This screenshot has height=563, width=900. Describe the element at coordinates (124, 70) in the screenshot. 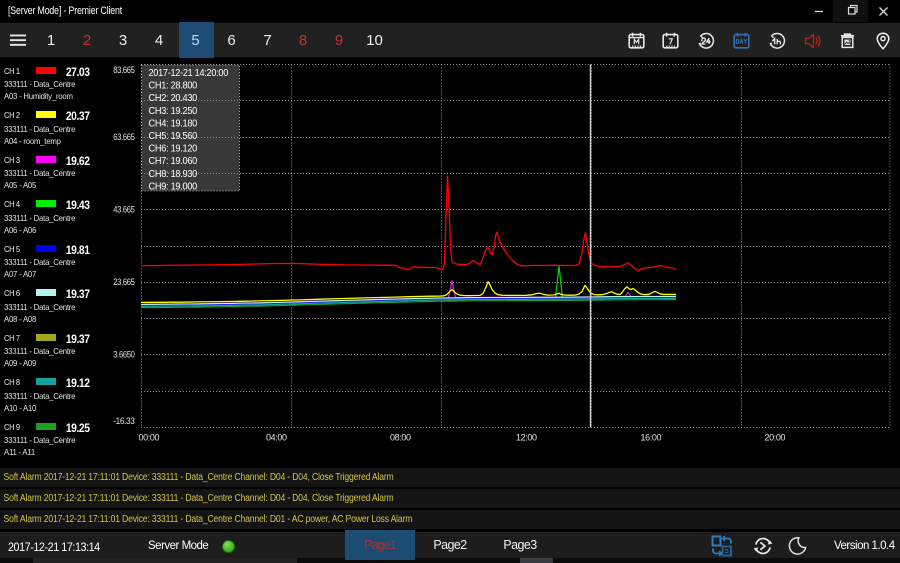

I see `svg-text: 83.665` at that location.